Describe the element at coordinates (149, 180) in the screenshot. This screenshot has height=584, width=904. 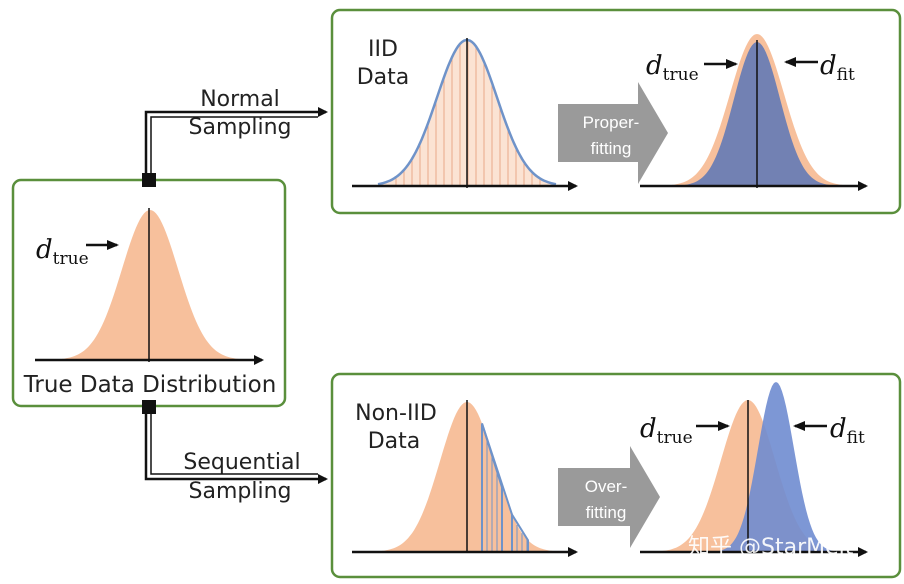
I see `normal-sampling-node` at that location.